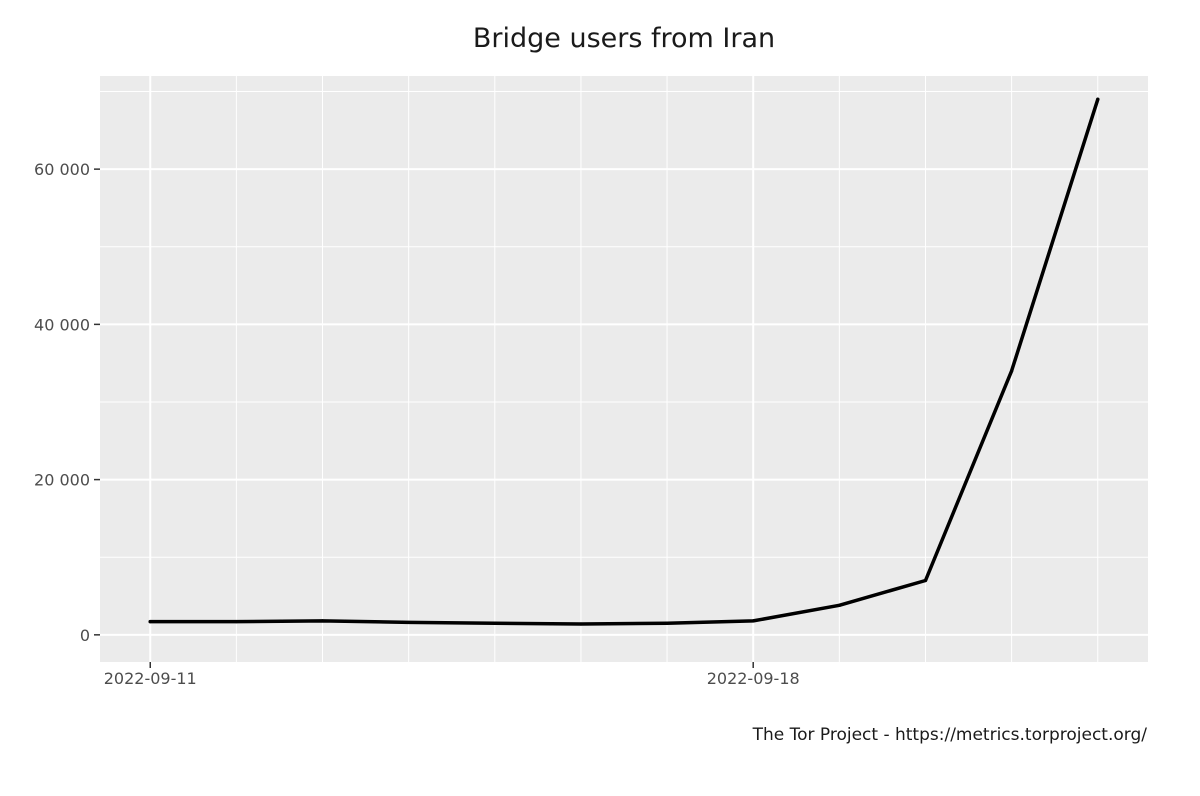 This screenshot has width=1200, height=796. Describe the element at coordinates (85, 635) in the screenshot. I see `y-tick-label: 0` at that location.